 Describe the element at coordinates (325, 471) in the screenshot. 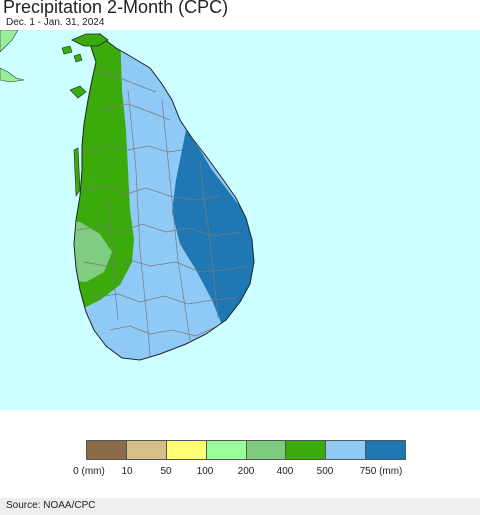

I see `legend-label: 500` at that location.